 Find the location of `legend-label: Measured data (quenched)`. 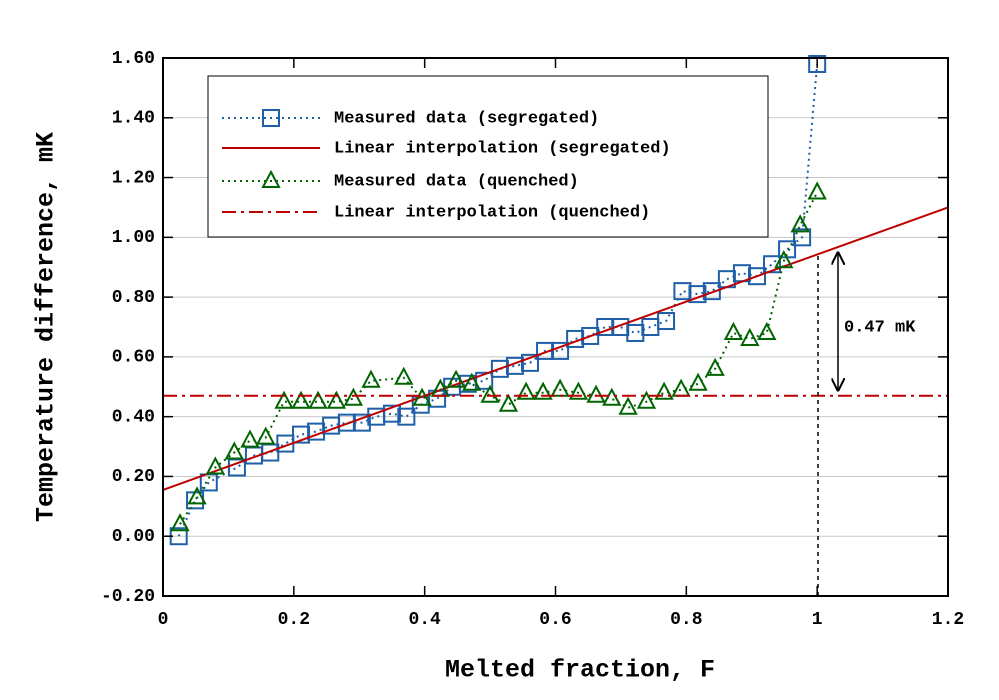

legend-label: Measured data (quenched) is located at coordinates (456, 181).